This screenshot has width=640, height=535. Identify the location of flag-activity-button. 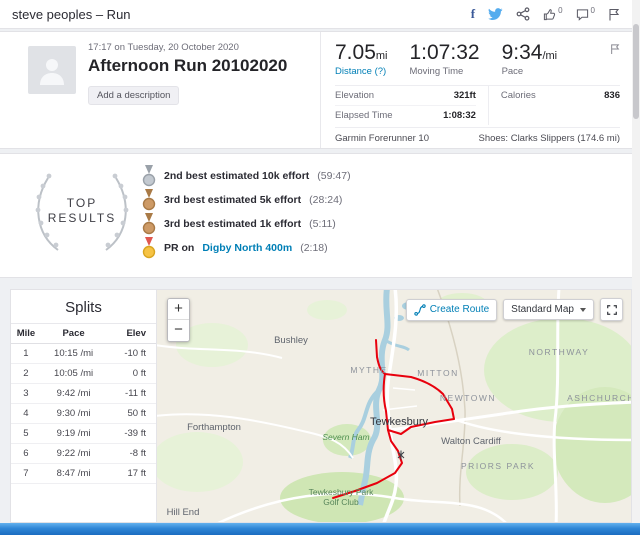
(614, 14).